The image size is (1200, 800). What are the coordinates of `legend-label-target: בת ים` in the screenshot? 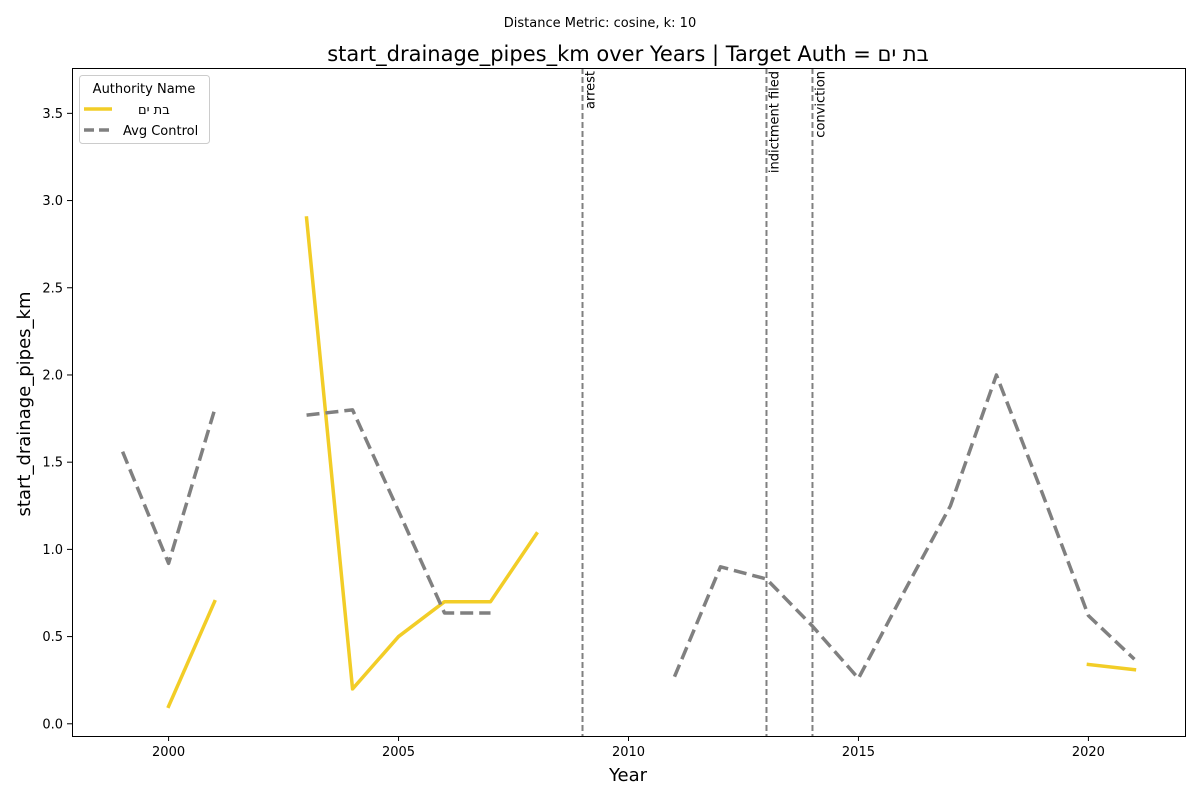 It's located at (154, 110).